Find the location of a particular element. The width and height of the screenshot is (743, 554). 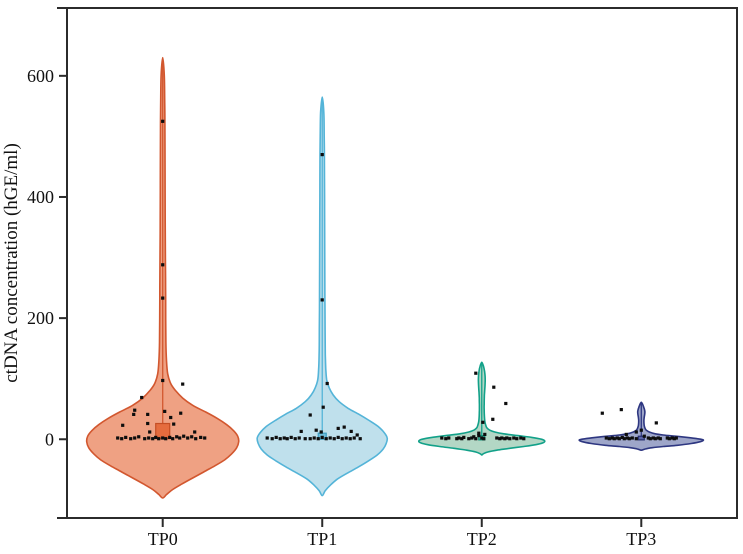

box-marker-tp3 is located at coordinates (641, 438).